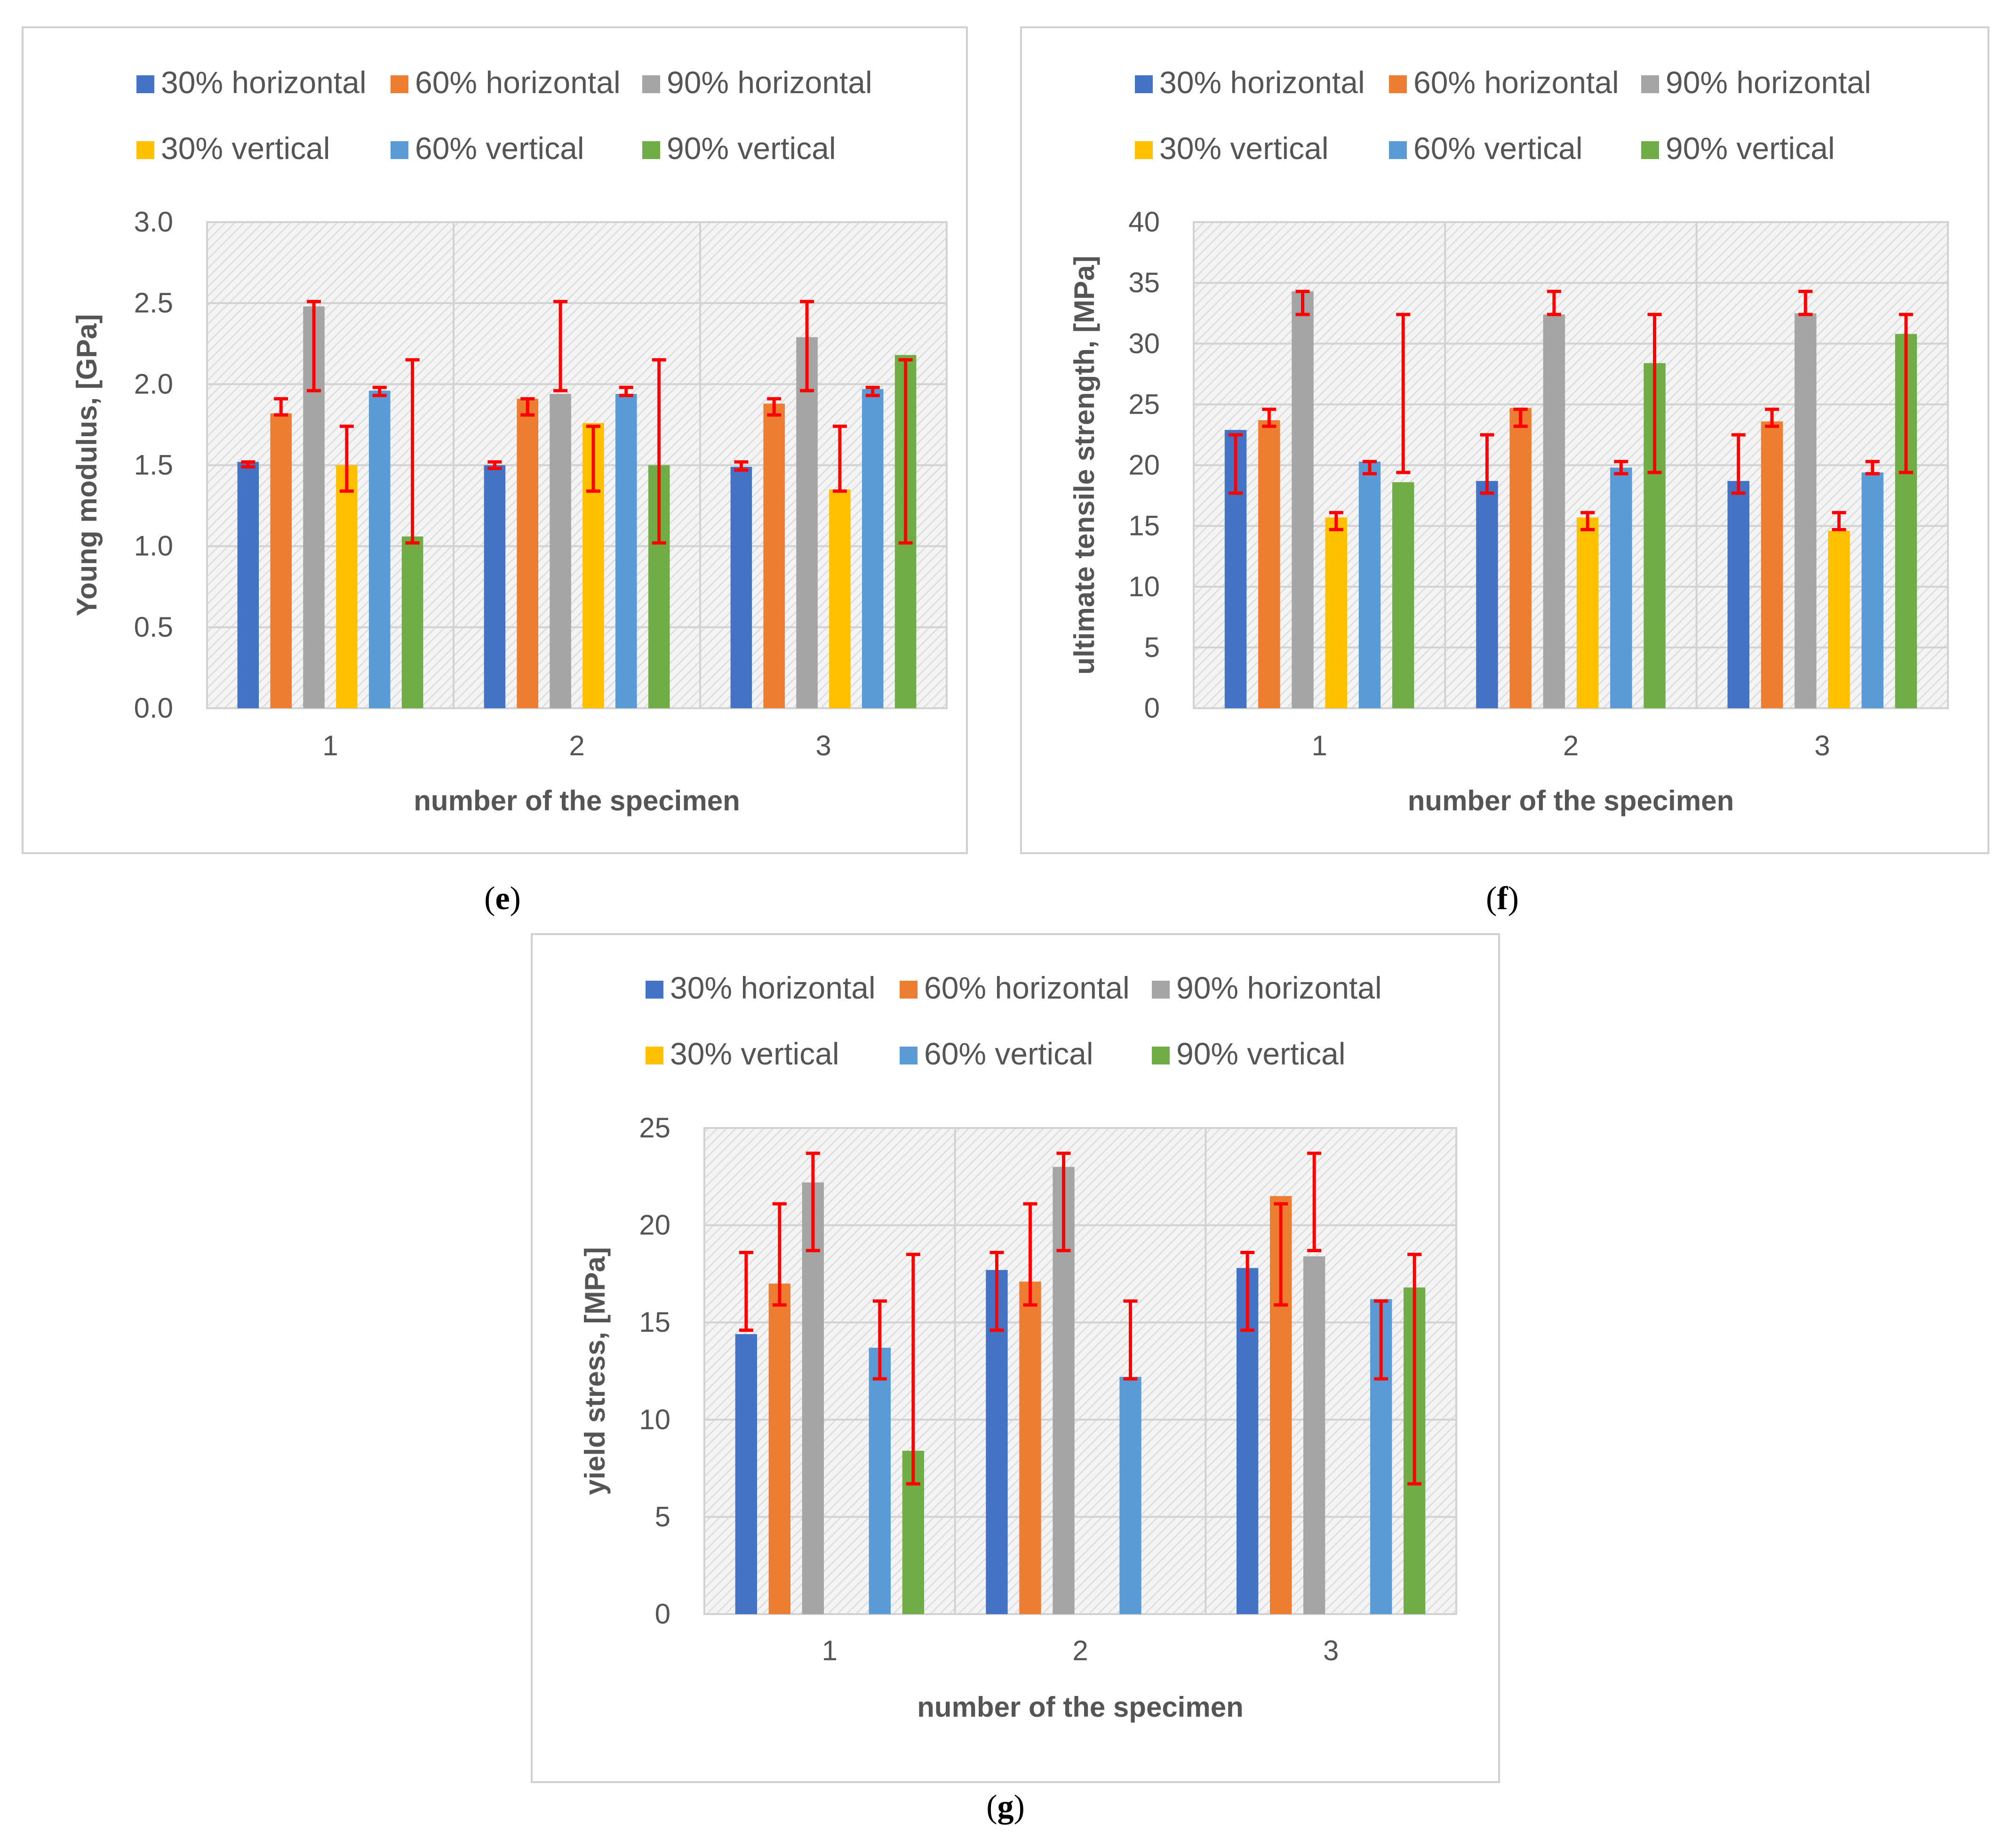  I want to click on y-tick-label: 2.5, so click(153, 303).